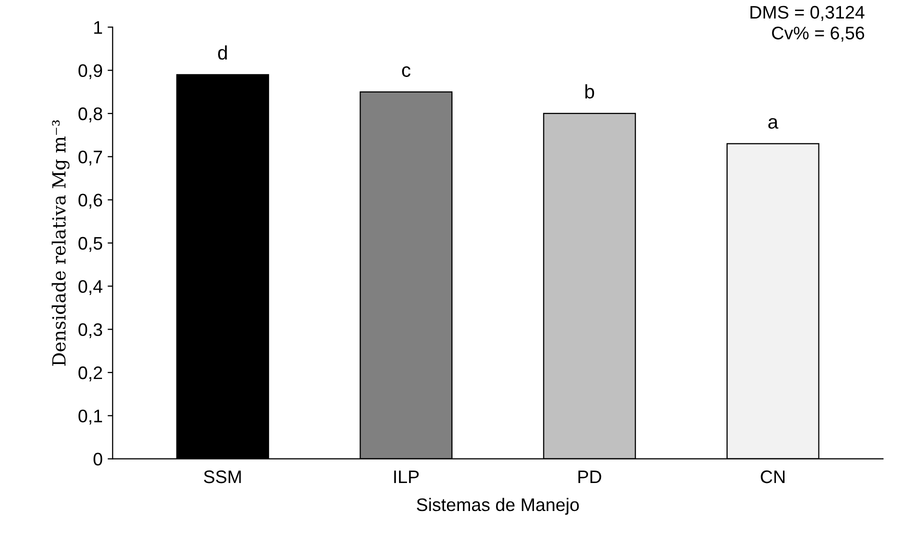  I want to click on y-tick-label: 0, so click(98, 459).